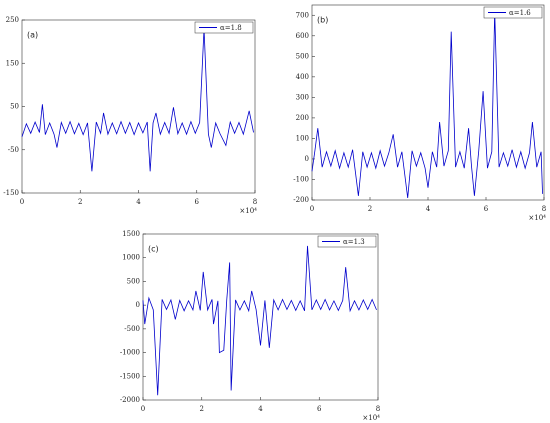 The image size is (550, 423). Describe the element at coordinates (13, 150) in the screenshot. I see `y-tick-label: -50` at that location.